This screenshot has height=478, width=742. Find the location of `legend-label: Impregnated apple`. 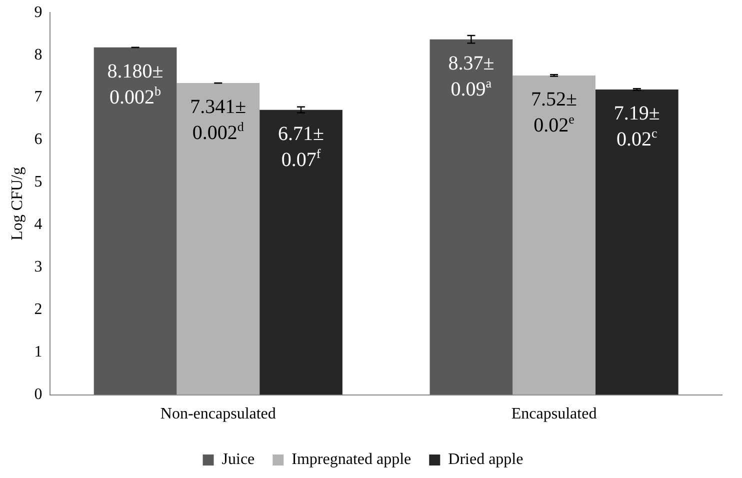

legend-label: Impregnated apple is located at coordinates (352, 459).